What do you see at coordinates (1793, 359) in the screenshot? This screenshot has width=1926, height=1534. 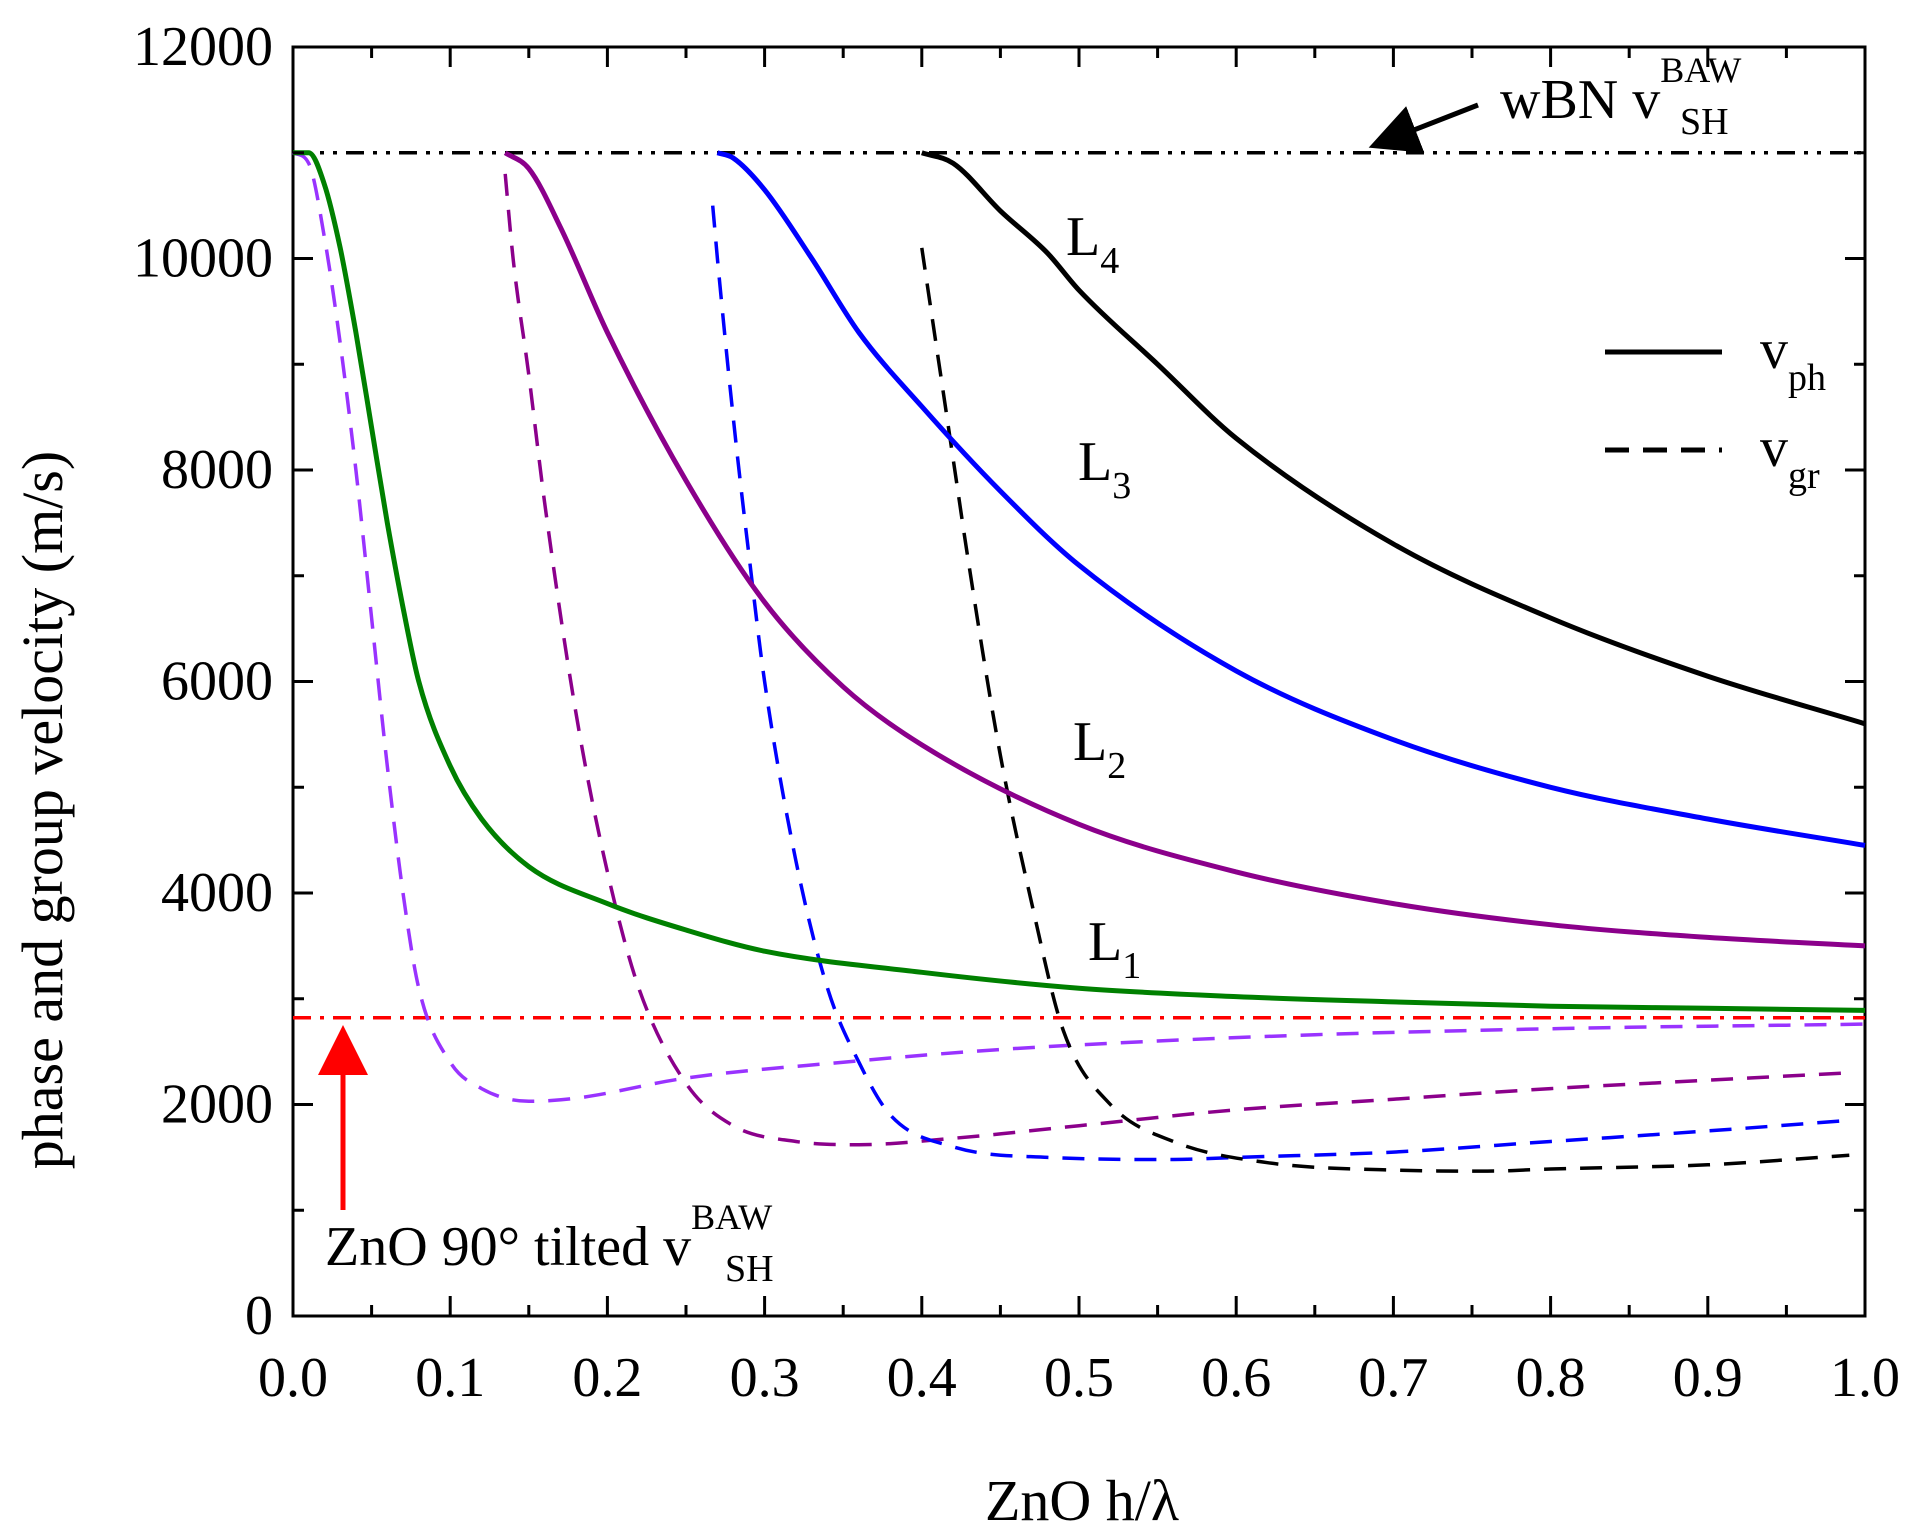 I see `legend-label-ph: vph` at bounding box center [1793, 359].